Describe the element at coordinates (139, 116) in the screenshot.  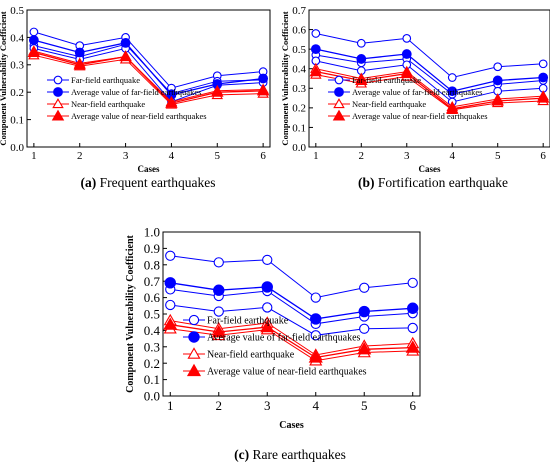
I see `legend-label: Average value of near-field earthquakes` at that location.